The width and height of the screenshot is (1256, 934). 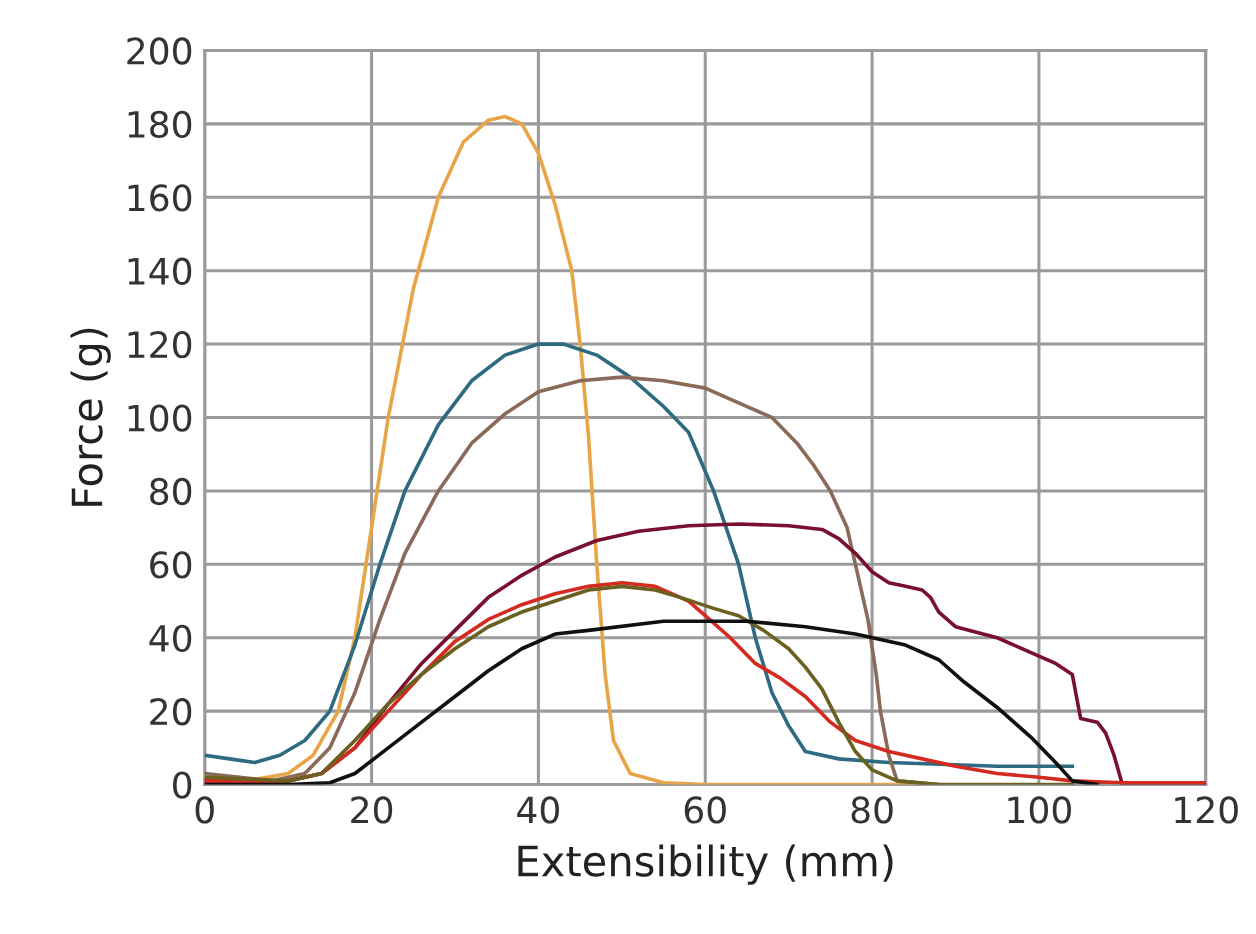 I want to click on y-tick-label: 80, so click(x=171, y=491).